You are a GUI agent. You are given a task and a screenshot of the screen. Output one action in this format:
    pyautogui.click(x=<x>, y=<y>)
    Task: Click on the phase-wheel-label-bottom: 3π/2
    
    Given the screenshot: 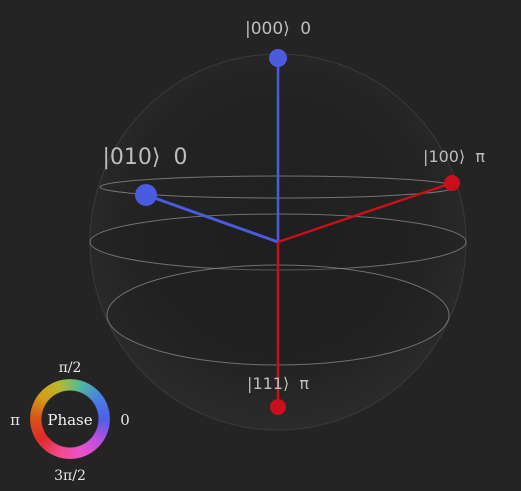 What is the action you would take?
    pyautogui.click(x=70, y=476)
    